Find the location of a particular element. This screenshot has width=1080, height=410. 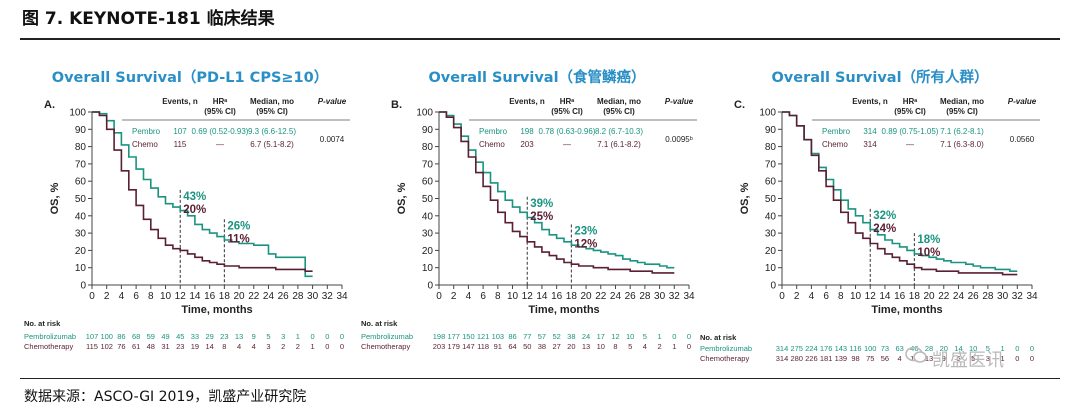

landmark-pembro-label: 39% is located at coordinates (541, 204).